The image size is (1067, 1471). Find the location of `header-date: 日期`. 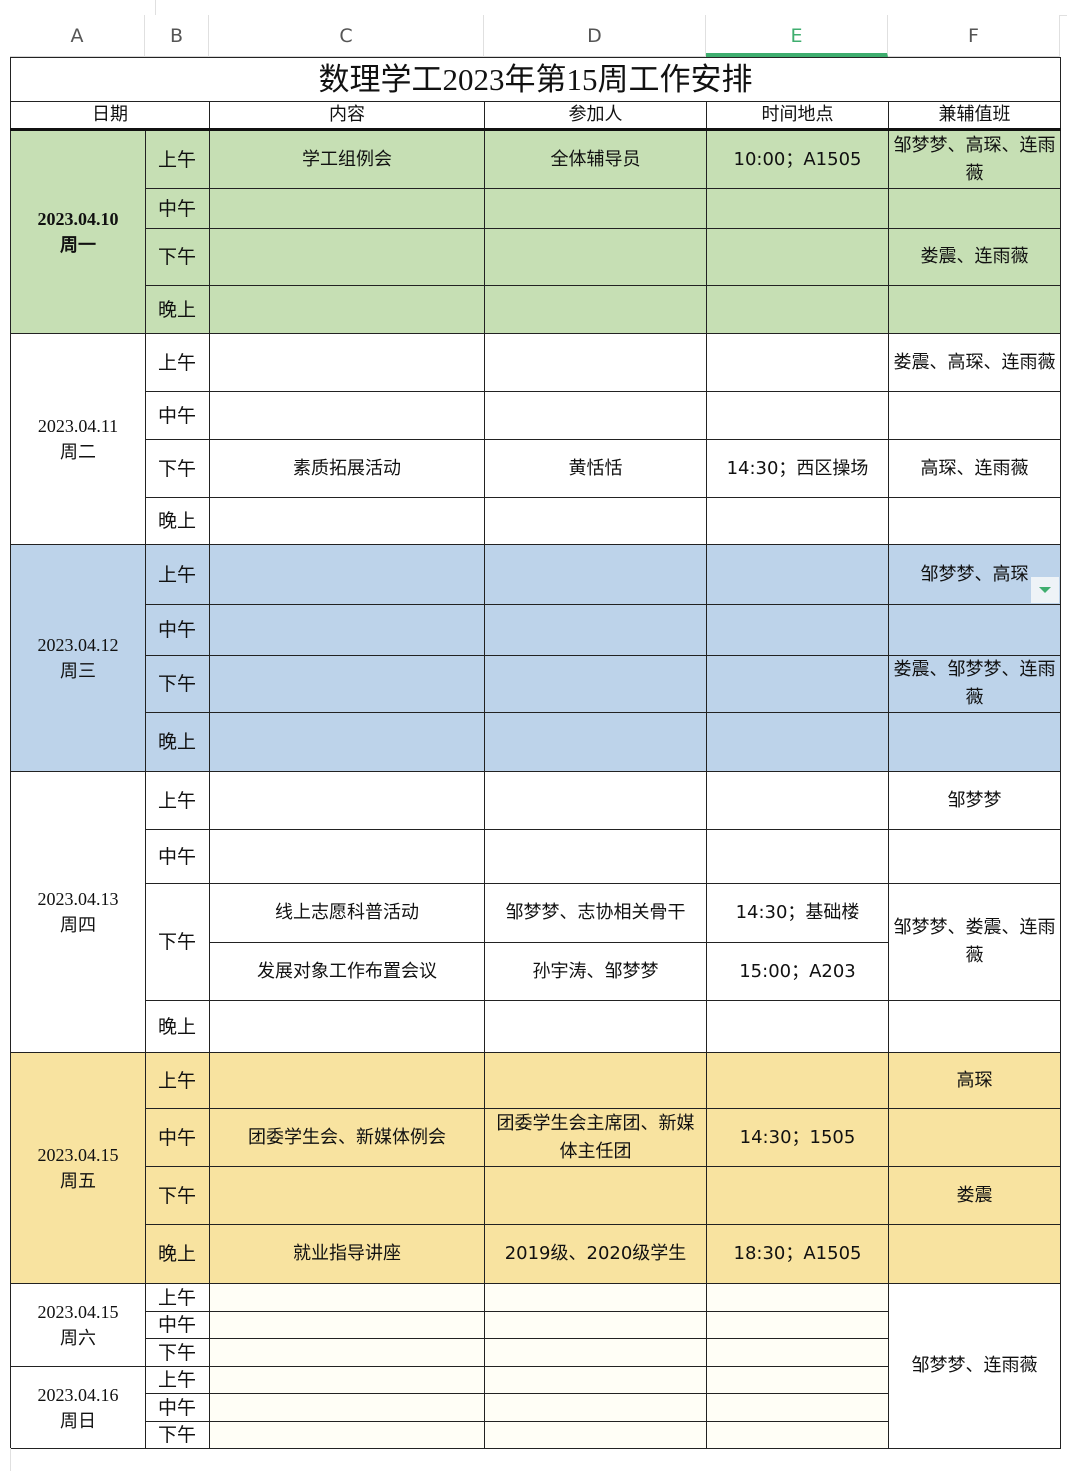

header-date: 日期 is located at coordinates (110, 116).